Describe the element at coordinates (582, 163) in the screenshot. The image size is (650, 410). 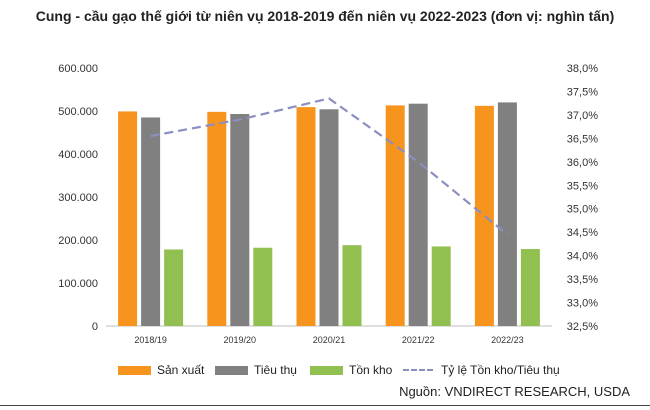
I see `y-right-tick-label: 36,0%` at that location.